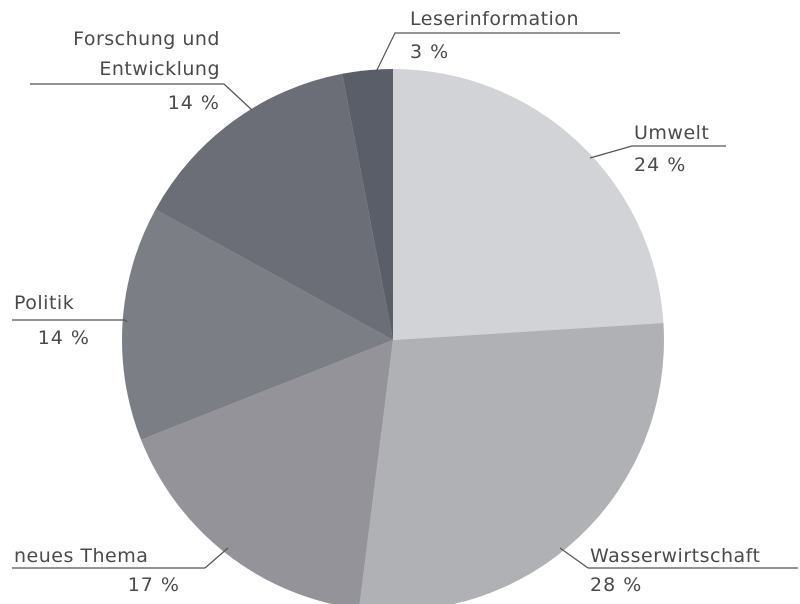 The width and height of the screenshot is (800, 604). I want to click on slice-label: Forschung und Entwicklung, so click(146, 54).